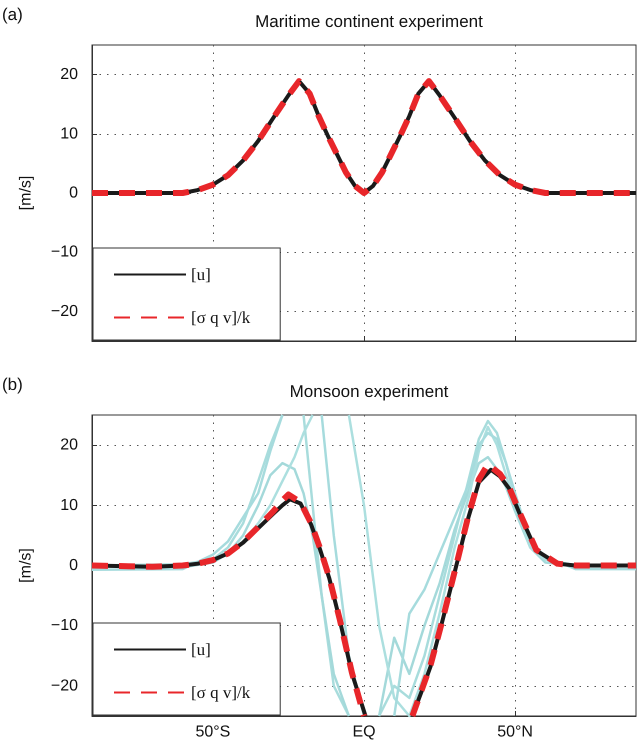 Image resolution: width=637 pixels, height=741 pixels. I want to click on chart-title: Monsoon experiment, so click(369, 391).